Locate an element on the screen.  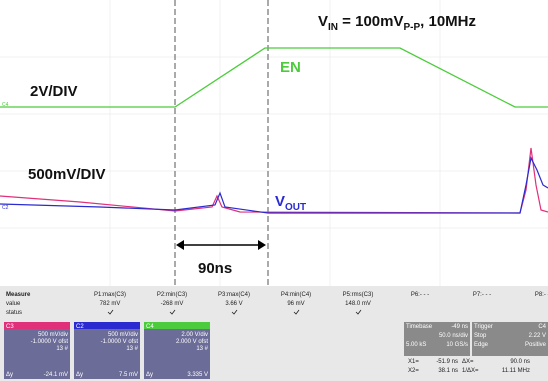
param-value: -268 mV is located at coordinates (172, 304).